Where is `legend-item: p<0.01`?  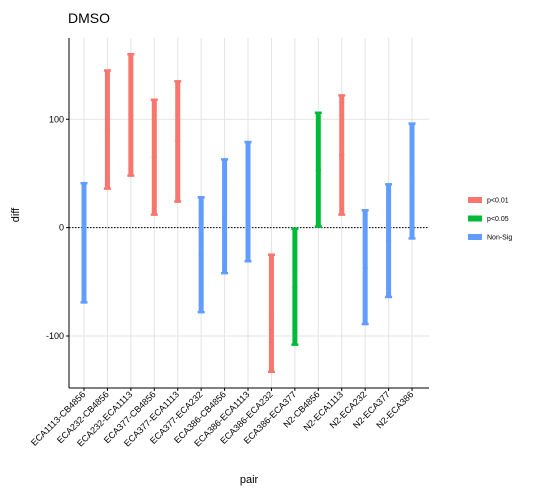 legend-item: p<0.01 is located at coordinates (488, 201).